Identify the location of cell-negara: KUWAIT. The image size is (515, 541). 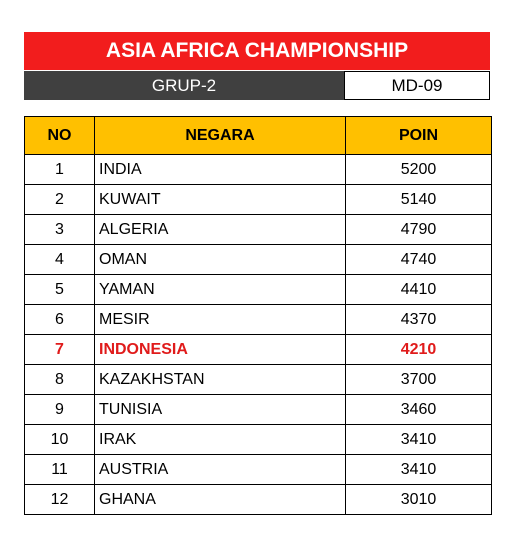
(220, 199).